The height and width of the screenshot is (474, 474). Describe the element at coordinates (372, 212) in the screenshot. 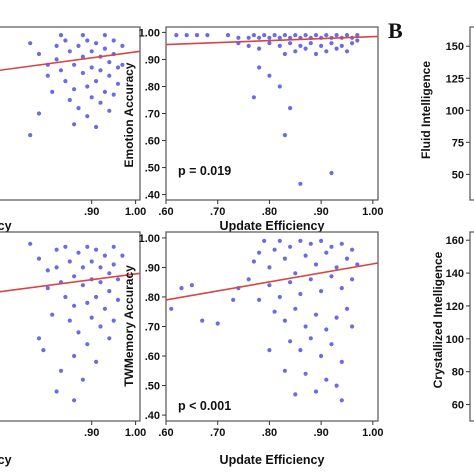

I see `x-tick-label: 1.00` at that location.